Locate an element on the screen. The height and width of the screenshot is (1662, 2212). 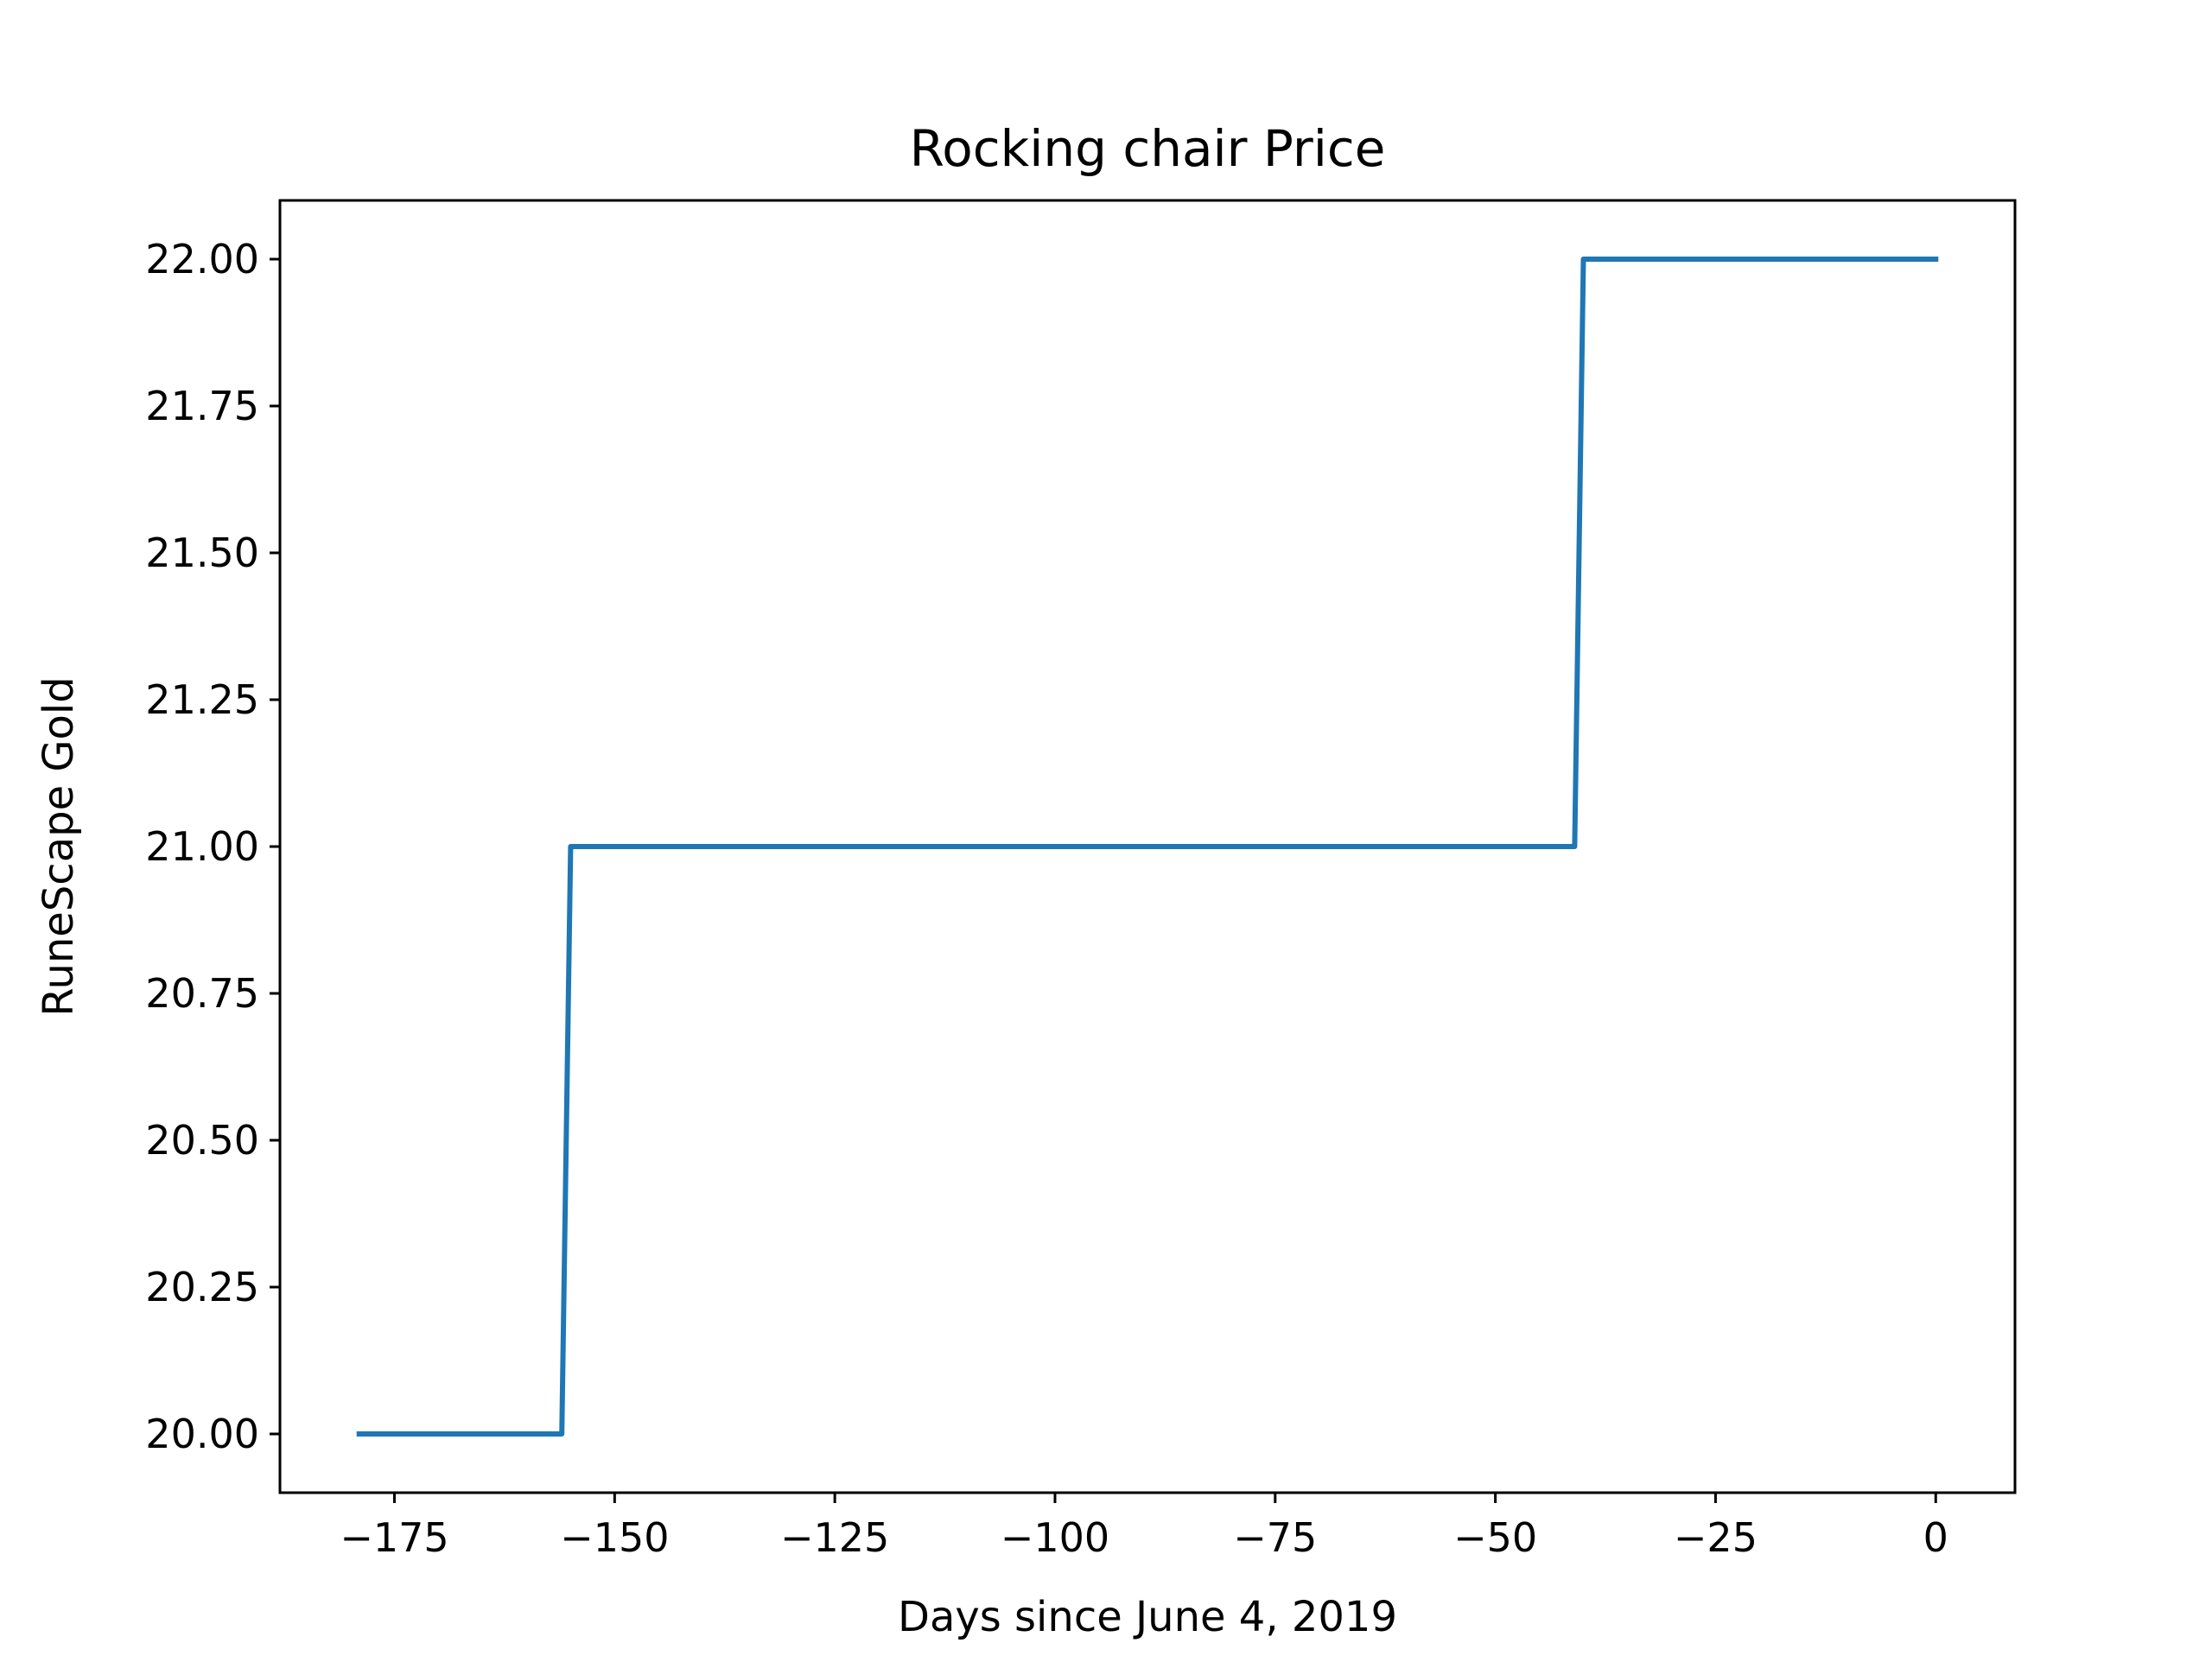
x-tick-label: −150 is located at coordinates (614, 1537).